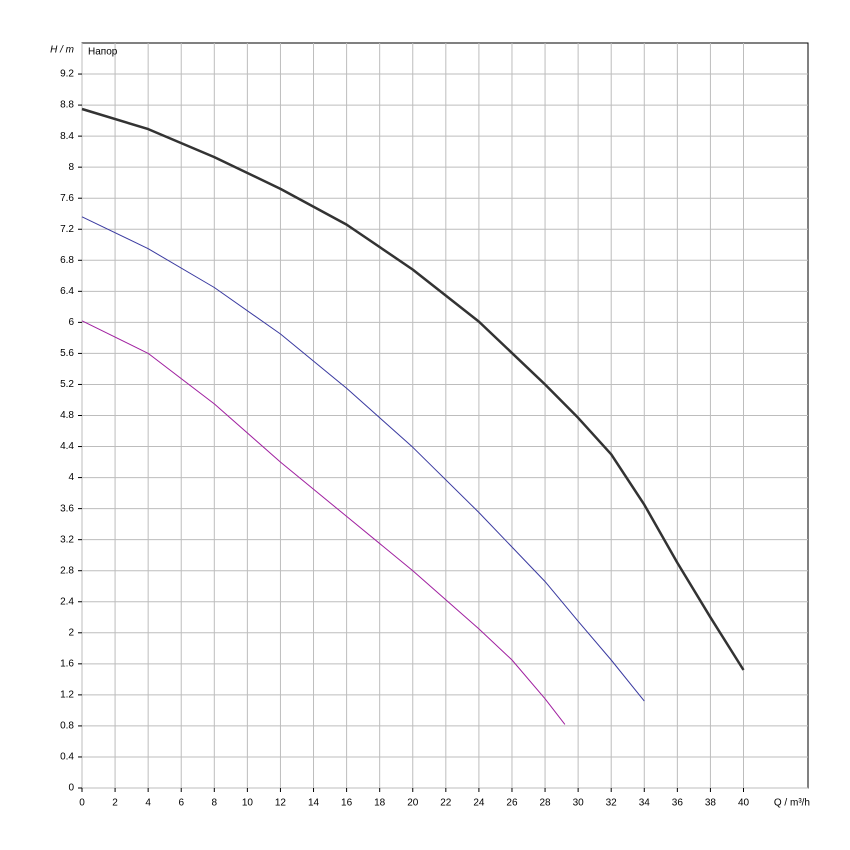  I want to click on y-tick-label: 2.8, so click(67, 570).